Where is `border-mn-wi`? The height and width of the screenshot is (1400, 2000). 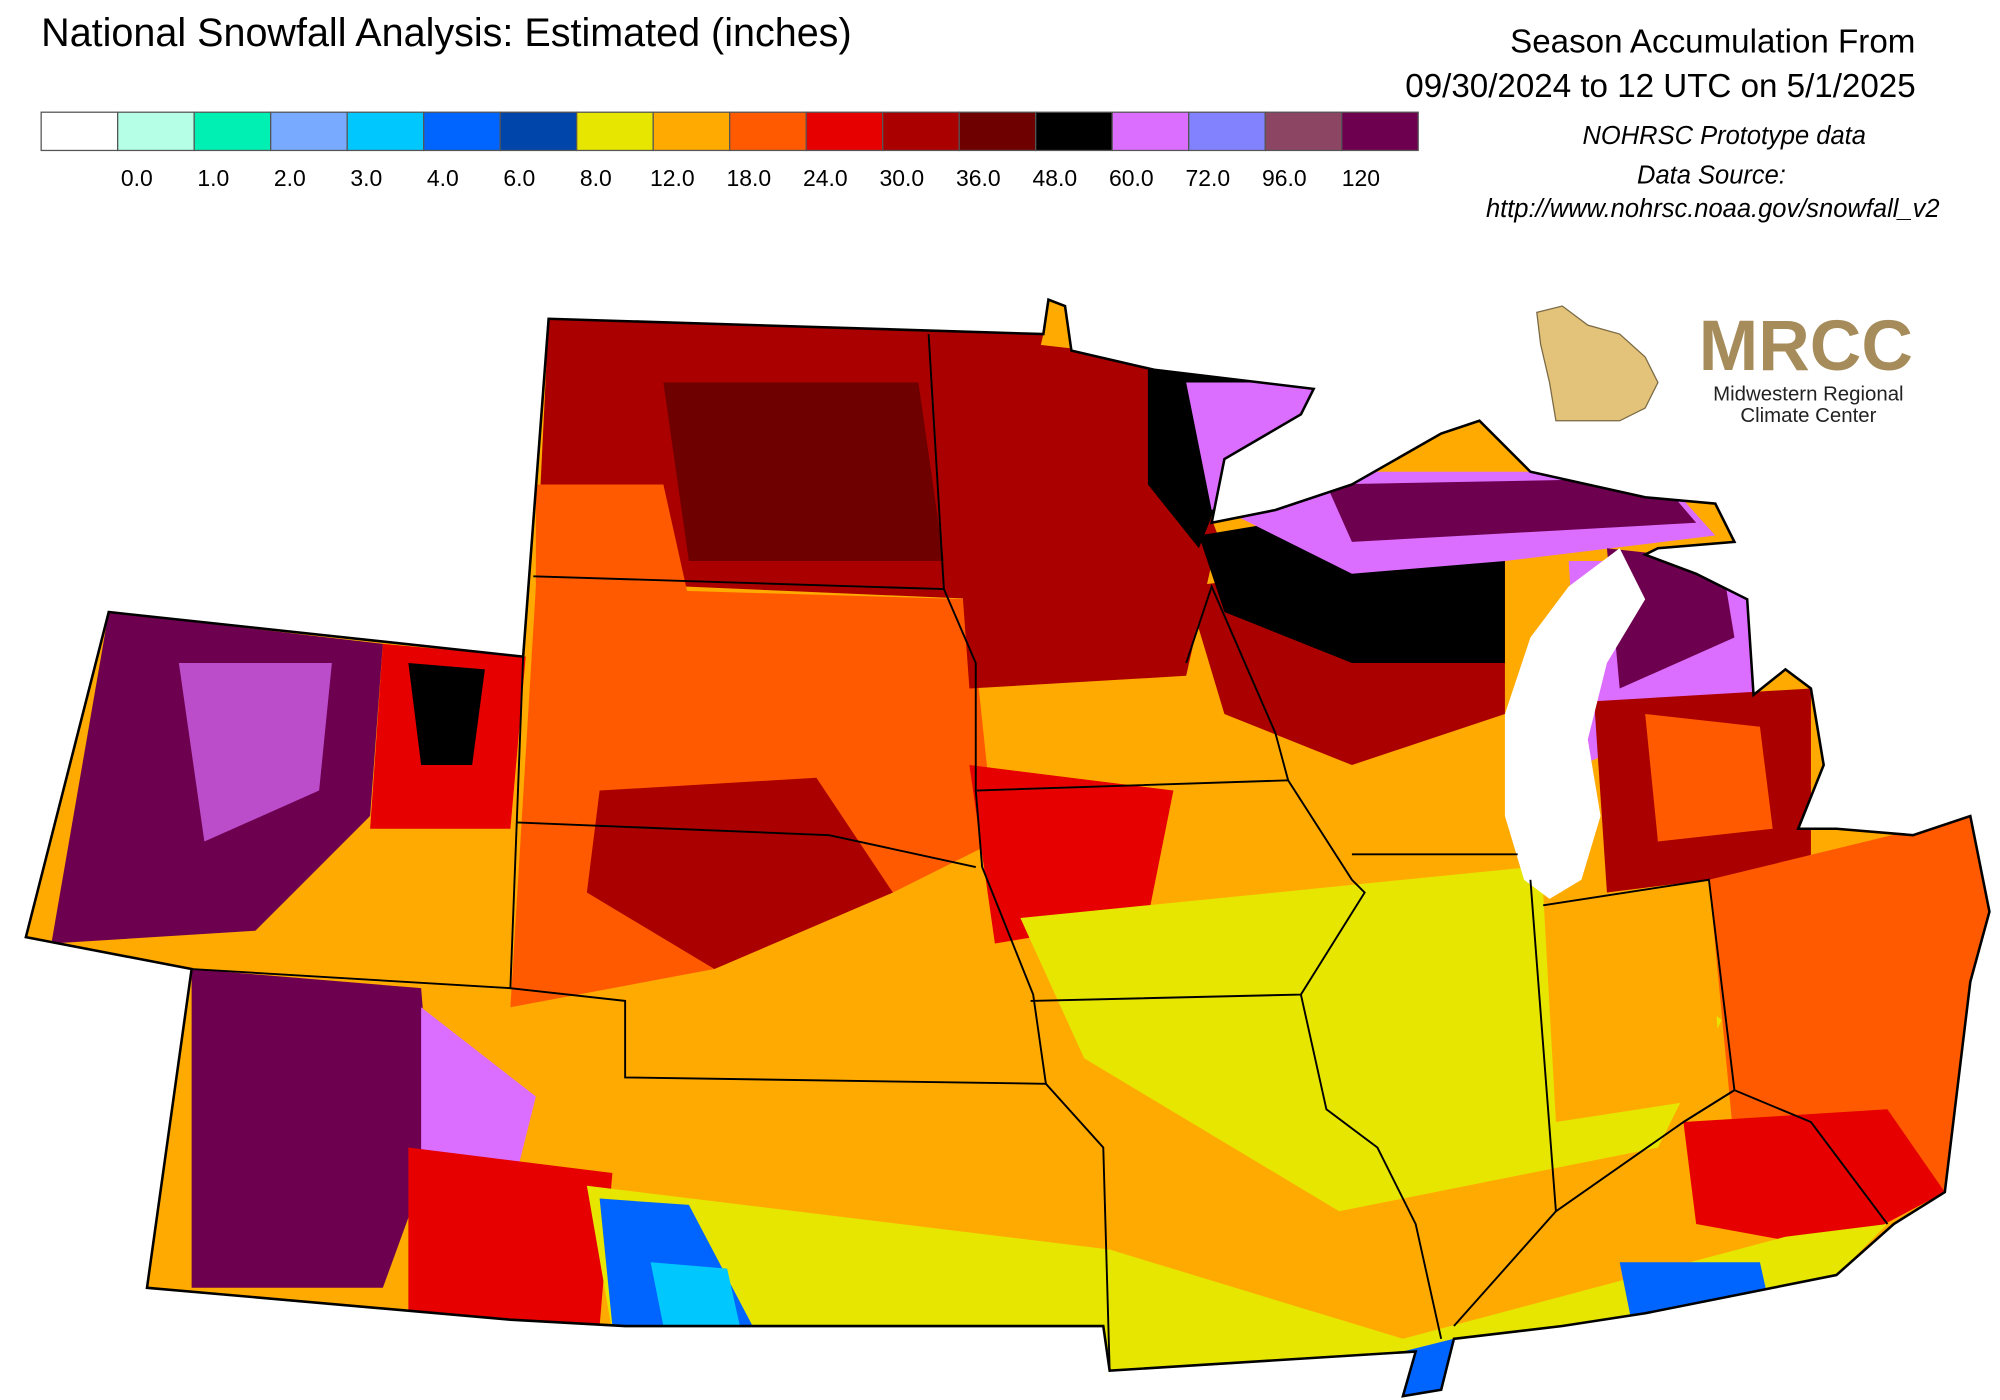 border-mn-wi is located at coordinates (1237, 682).